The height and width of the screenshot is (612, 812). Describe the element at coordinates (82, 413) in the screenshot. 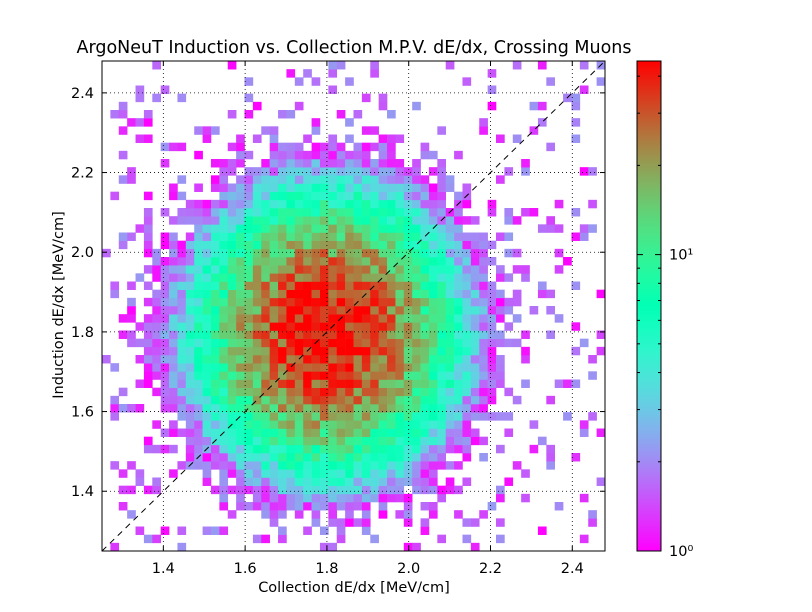

I see `y-tick-label: 1.6` at that location.